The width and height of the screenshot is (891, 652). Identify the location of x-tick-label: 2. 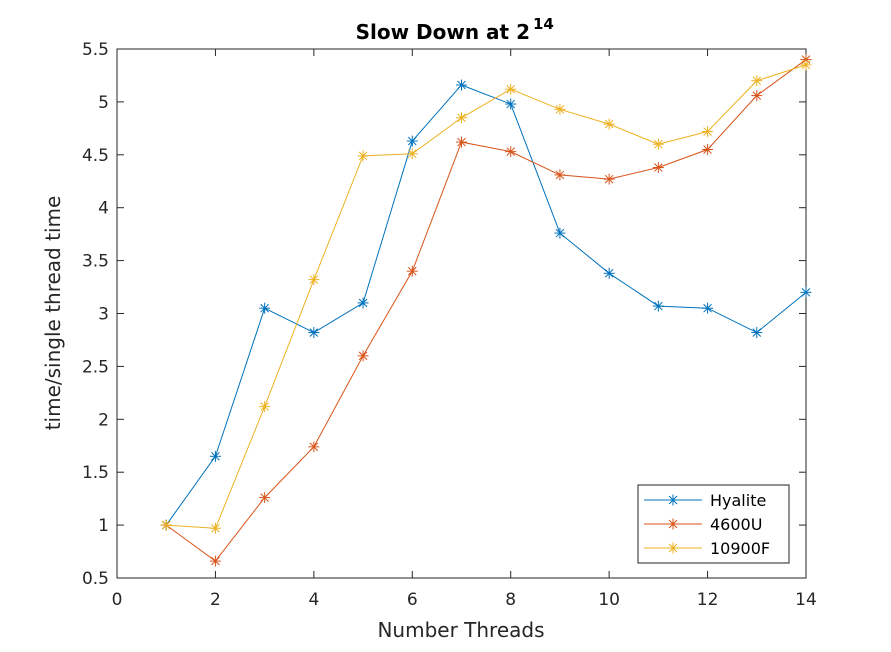
(215, 600).